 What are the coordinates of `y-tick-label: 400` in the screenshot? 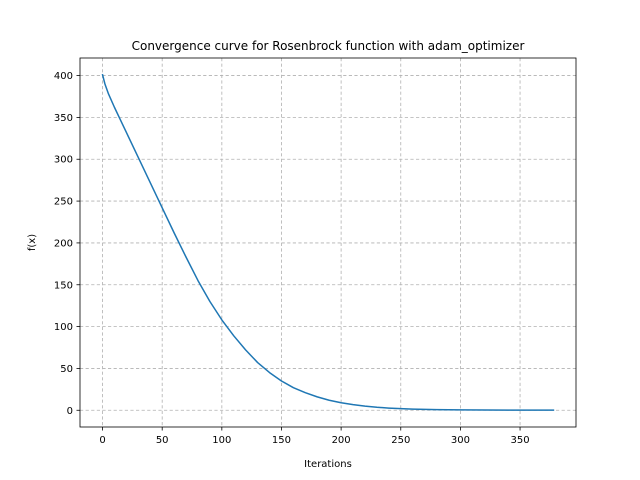 It's located at (63, 76).